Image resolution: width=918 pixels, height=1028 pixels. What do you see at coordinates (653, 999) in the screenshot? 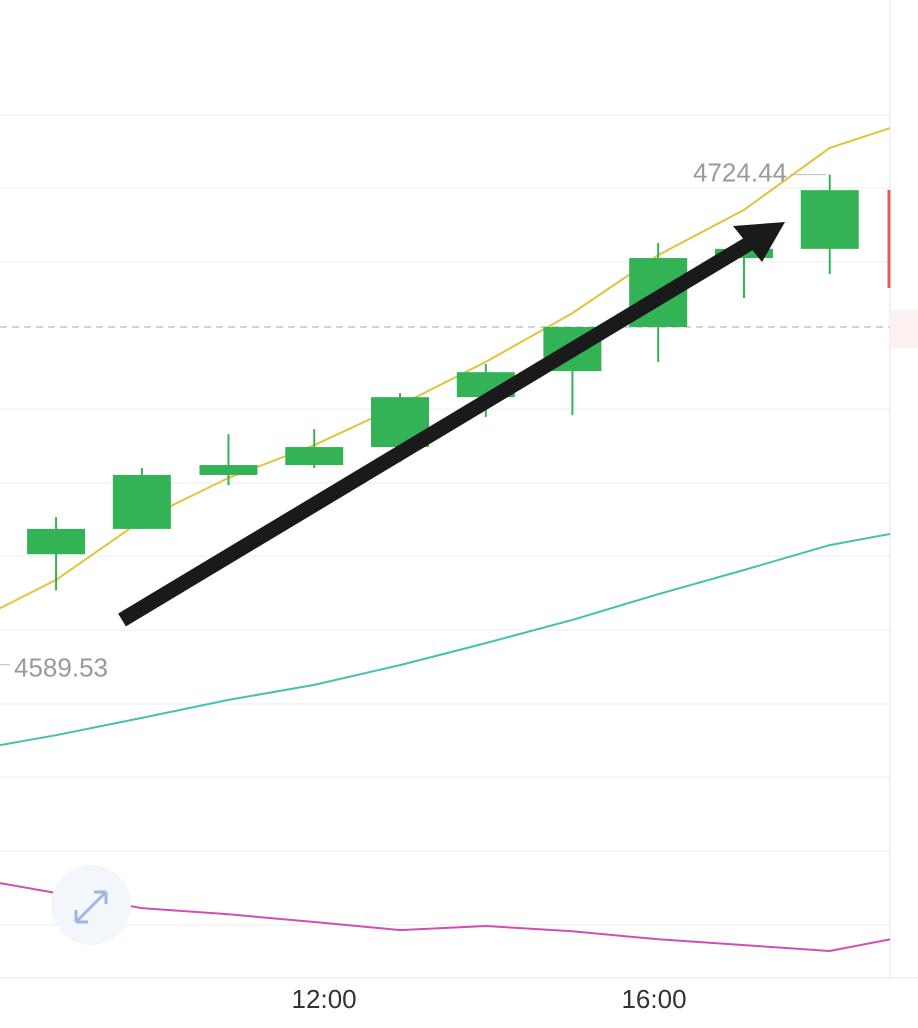
I see `x-tick-label: 16:00` at bounding box center [653, 999].